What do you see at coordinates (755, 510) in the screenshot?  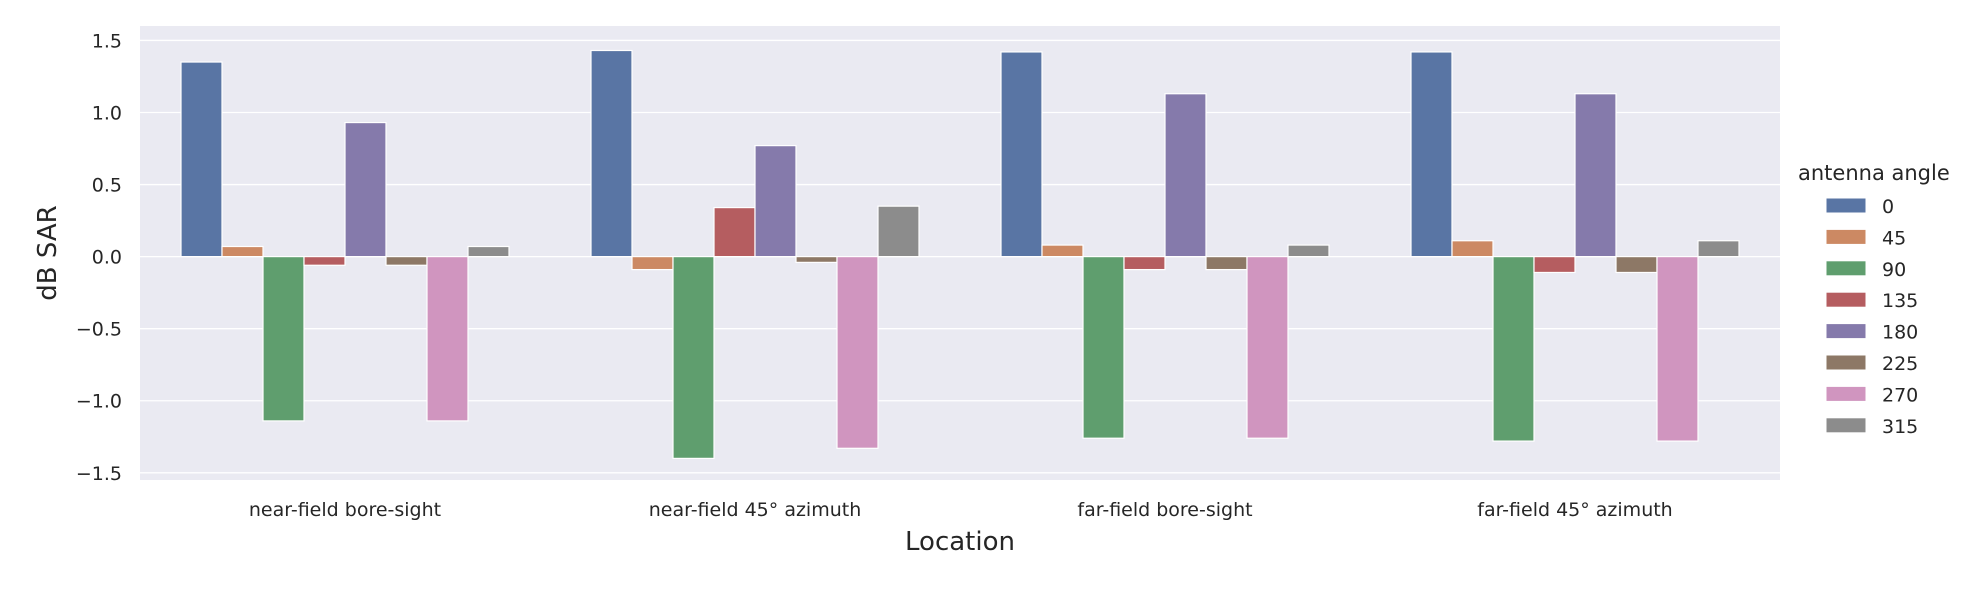 I see `x-tick-label: near-field 45° azimuth` at bounding box center [755, 510].